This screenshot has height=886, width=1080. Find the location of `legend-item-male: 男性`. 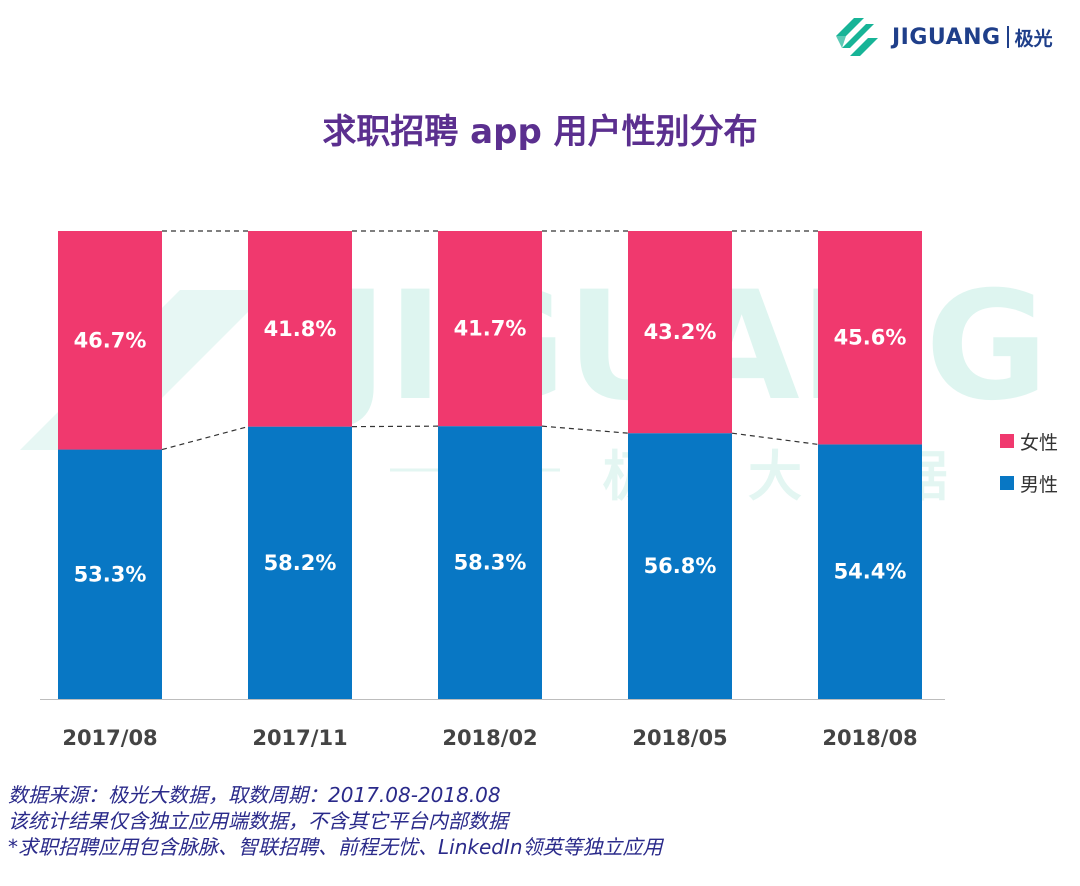

legend-item-male: 男性 is located at coordinates (1029, 484).